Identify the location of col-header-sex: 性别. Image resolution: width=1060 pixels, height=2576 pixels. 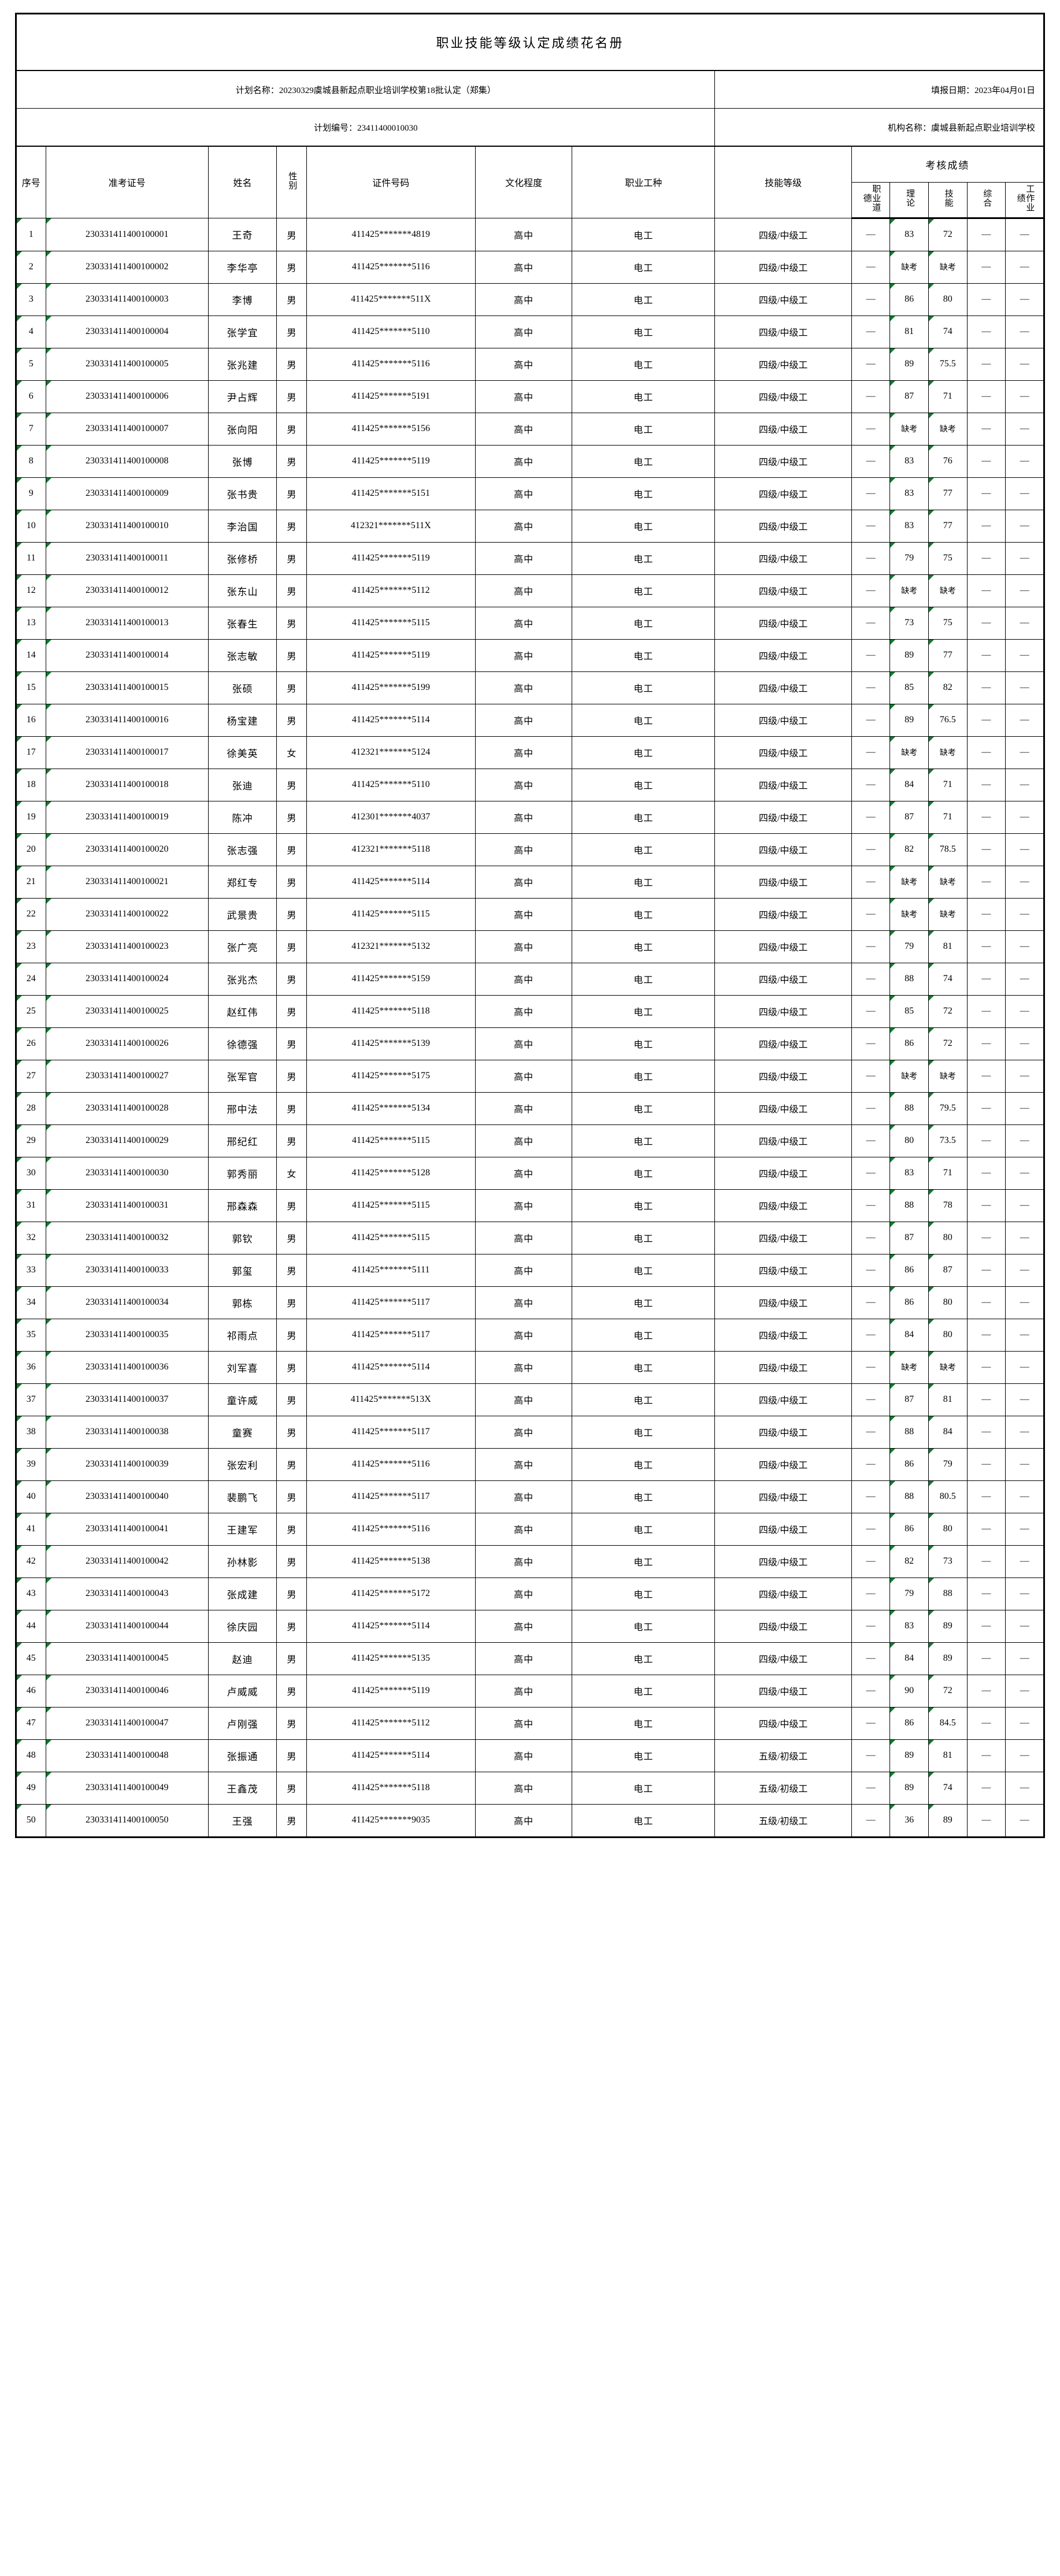
(291, 182).